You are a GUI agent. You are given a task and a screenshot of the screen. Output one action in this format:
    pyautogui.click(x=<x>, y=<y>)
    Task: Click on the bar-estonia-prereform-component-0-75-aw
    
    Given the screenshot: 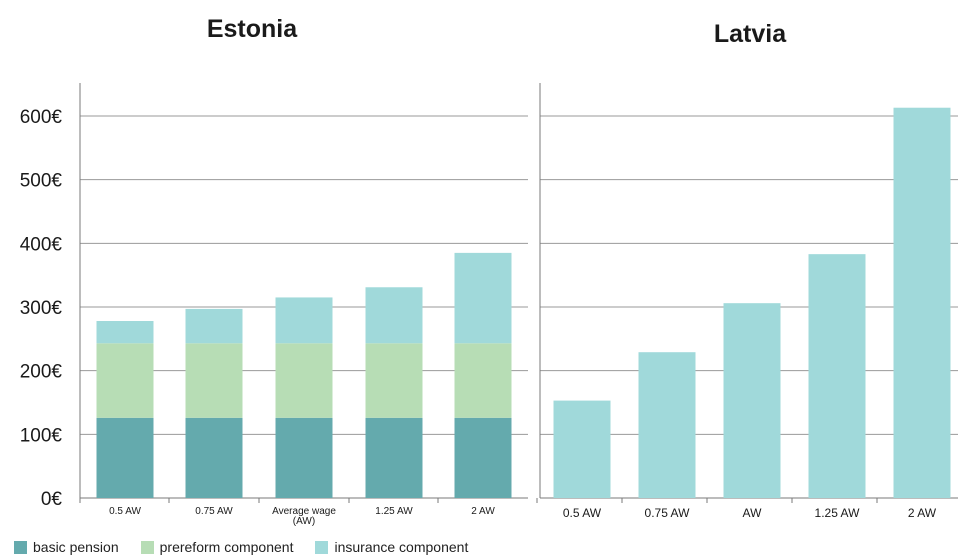 What is the action you would take?
    pyautogui.click(x=214, y=380)
    